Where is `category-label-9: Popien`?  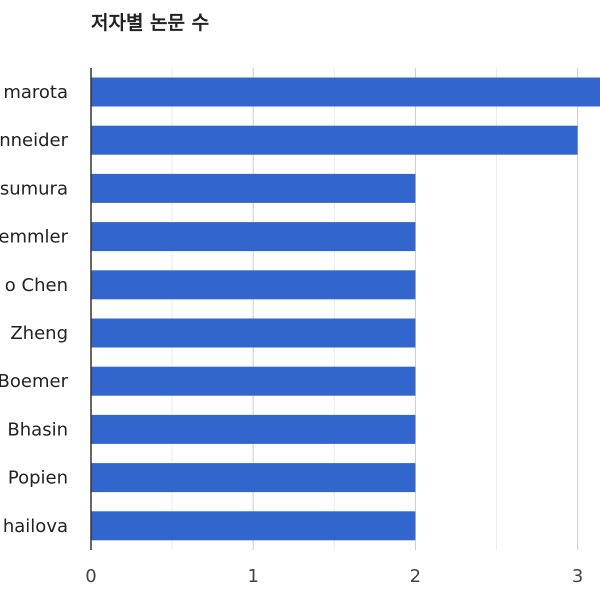 category-label-9: Popien is located at coordinates (38, 478).